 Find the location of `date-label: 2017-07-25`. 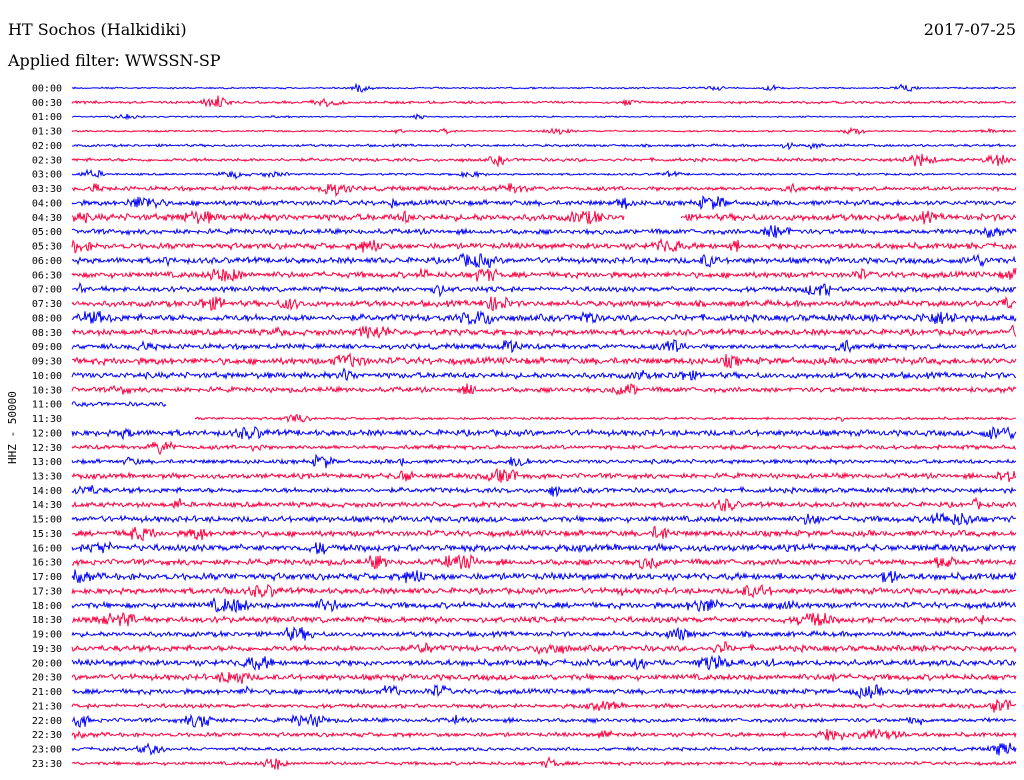

date-label: 2017-07-25 is located at coordinates (969, 29).